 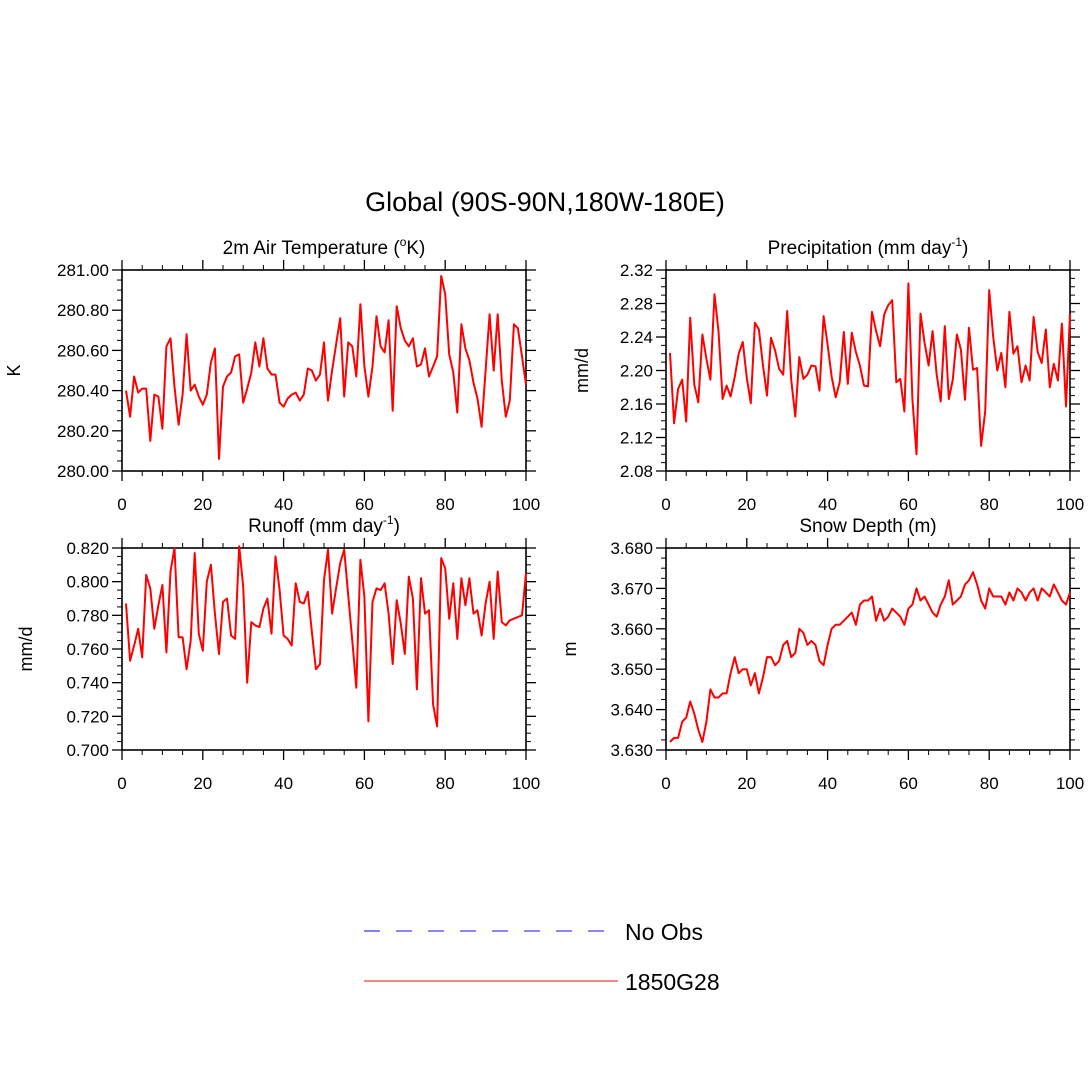 What do you see at coordinates (121, 783) in the screenshot?
I see `runoff-x-tick-label: 0` at bounding box center [121, 783].